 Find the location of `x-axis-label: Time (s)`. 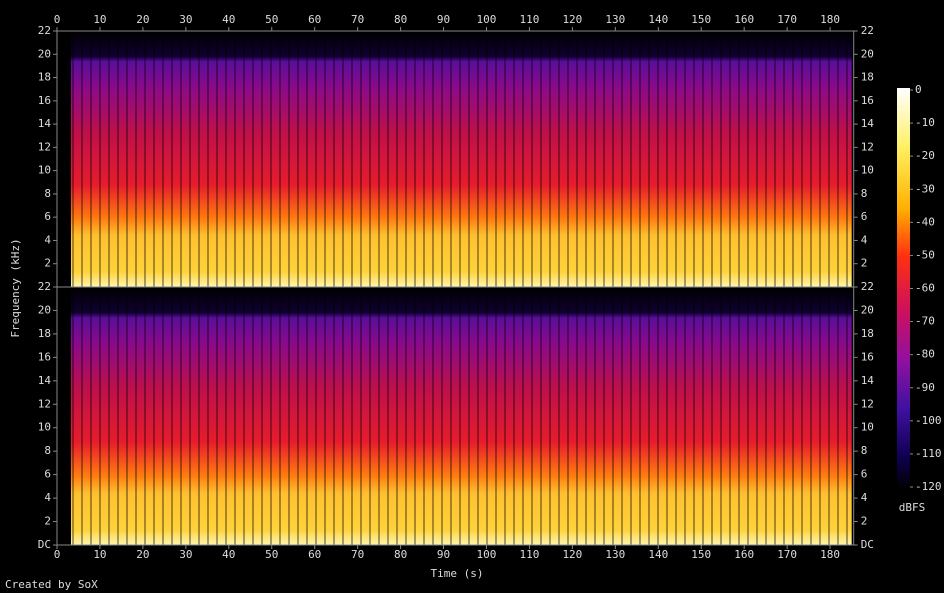

x-axis-label: Time (s) is located at coordinates (457, 573).